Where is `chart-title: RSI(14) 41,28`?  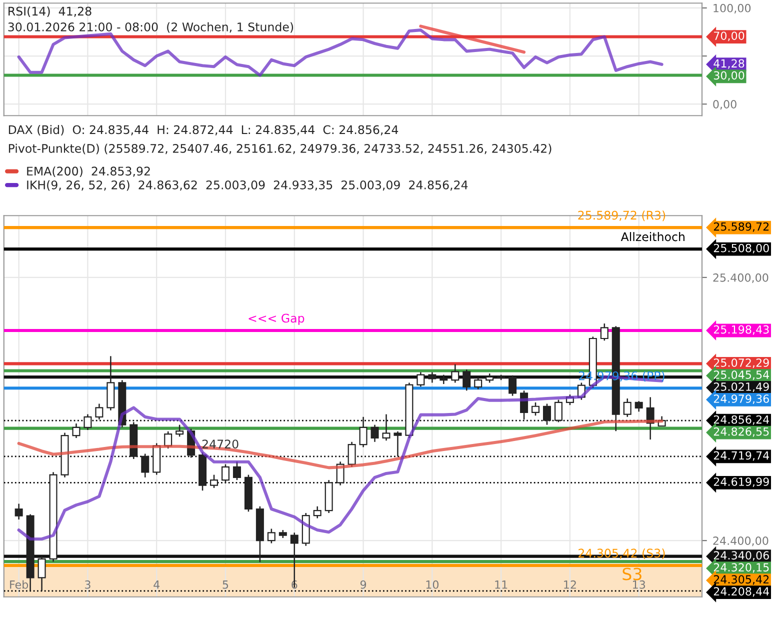
chart-title: RSI(14) 41,28 is located at coordinates (50, 12).